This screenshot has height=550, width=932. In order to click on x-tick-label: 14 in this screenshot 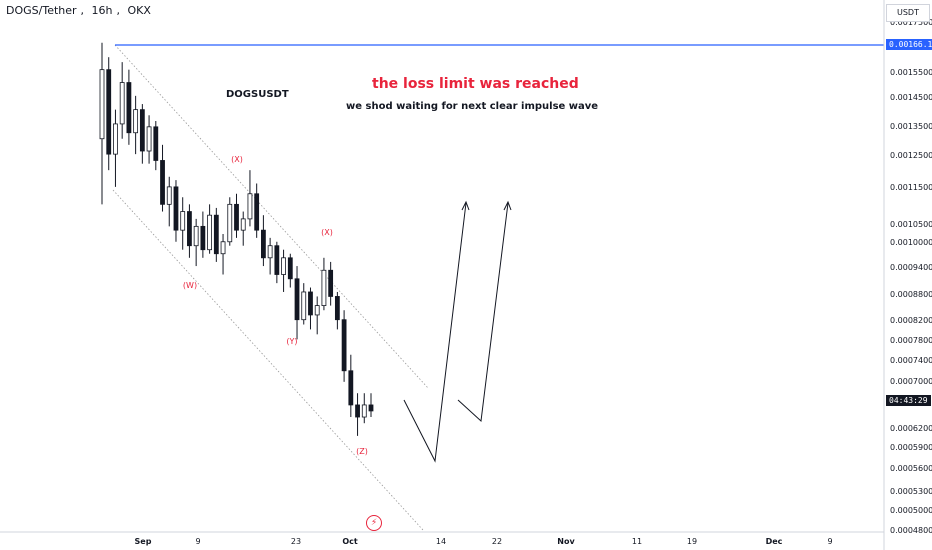, I will do `click(441, 541)`.